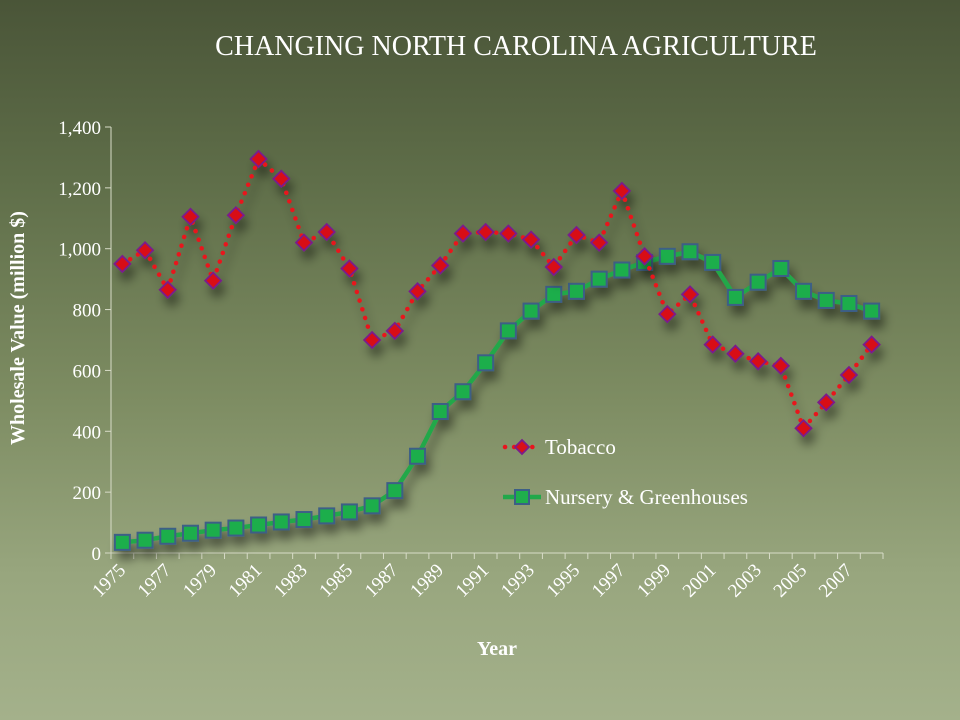 Image resolution: width=960 pixels, height=720 pixels. I want to click on chart-title: CHANGING NORTH CAROLINA AGRICULTURE, so click(516, 46).